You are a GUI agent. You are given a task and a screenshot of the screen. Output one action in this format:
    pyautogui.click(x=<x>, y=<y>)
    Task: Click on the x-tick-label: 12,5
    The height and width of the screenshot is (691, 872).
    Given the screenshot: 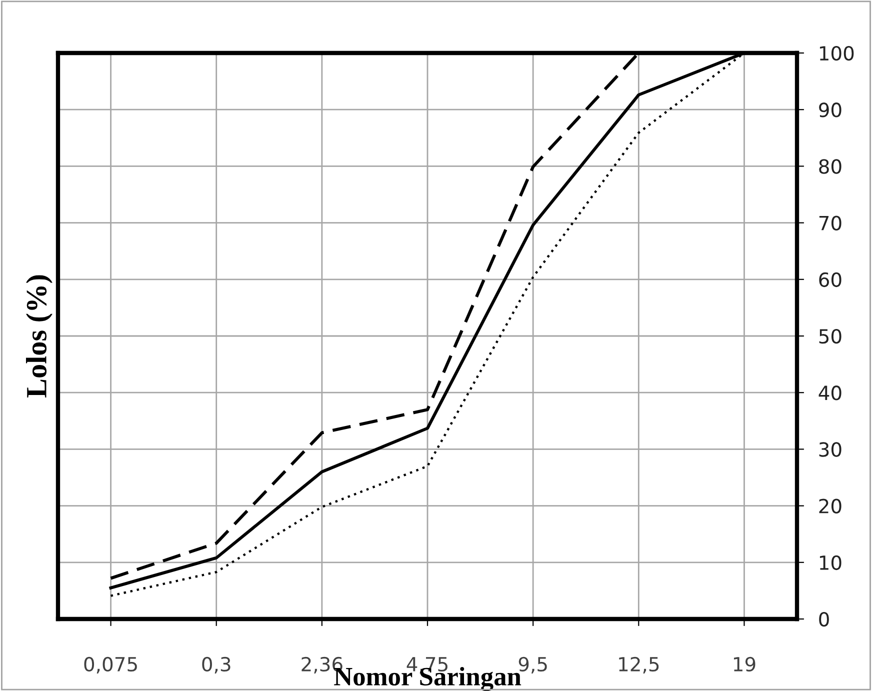 What is the action you would take?
    pyautogui.click(x=639, y=665)
    